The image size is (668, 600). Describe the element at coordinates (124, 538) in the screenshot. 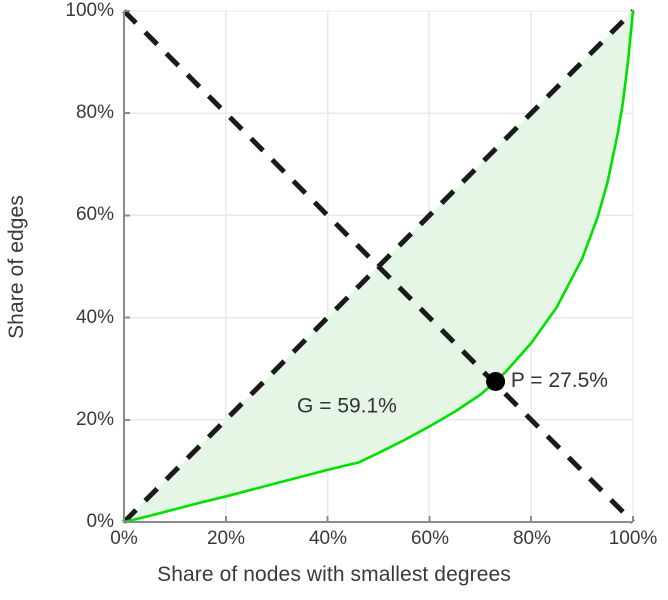

I see `x-tick-label-0: 0%` at that location.